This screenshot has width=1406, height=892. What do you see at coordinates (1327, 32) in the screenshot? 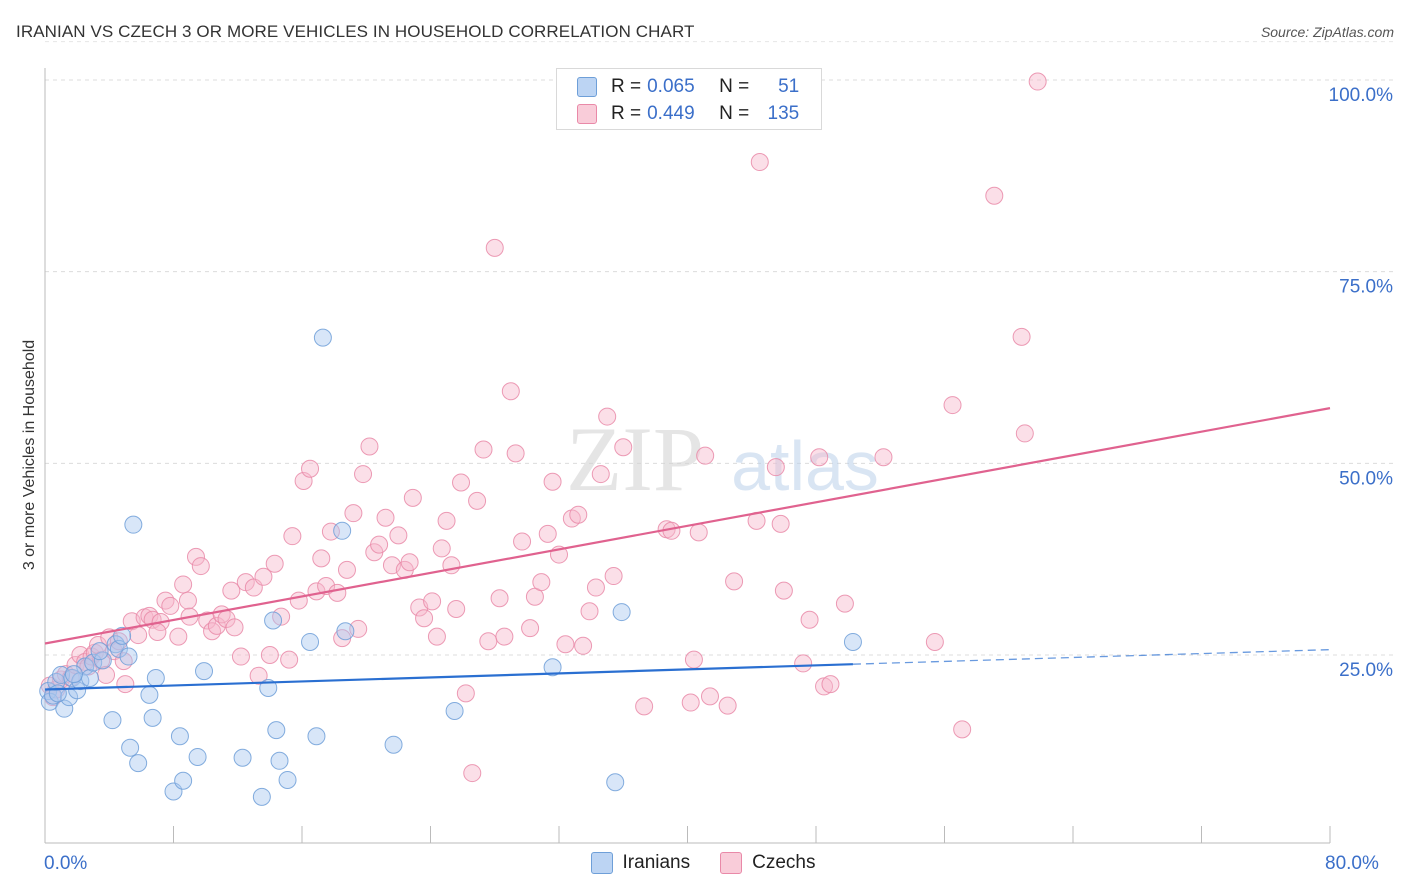
I see `chart-source: Source: ZipAtlas.com` at bounding box center [1327, 32].